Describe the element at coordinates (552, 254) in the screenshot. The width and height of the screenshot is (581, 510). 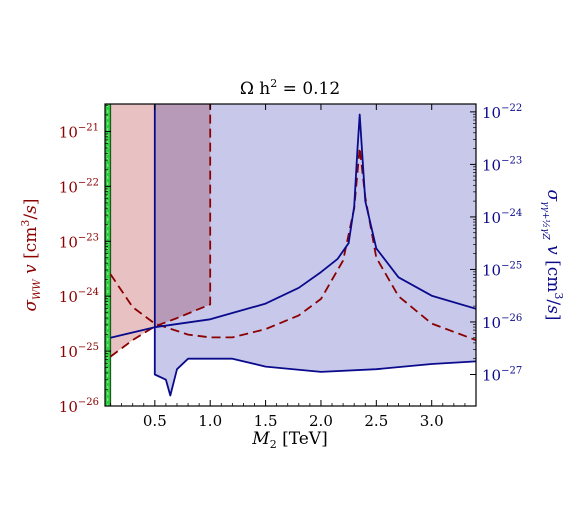
I see `y-axis-label-right: σγγ+½γZ v [cm3/s]` at that location.